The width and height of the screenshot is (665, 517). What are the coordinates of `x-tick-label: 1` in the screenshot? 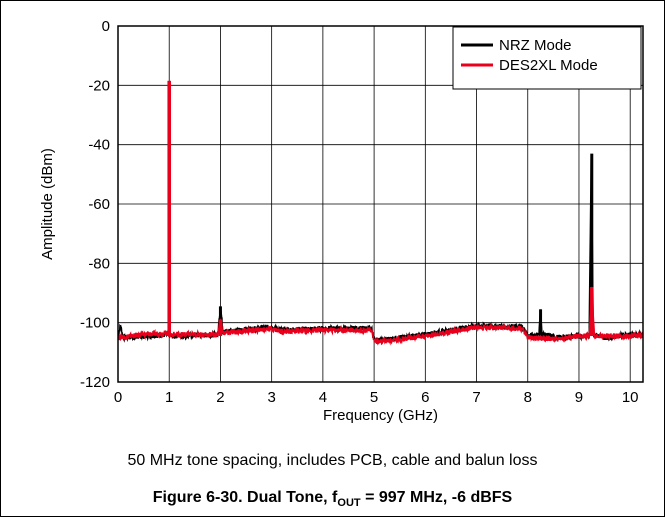 It's located at (169, 397).